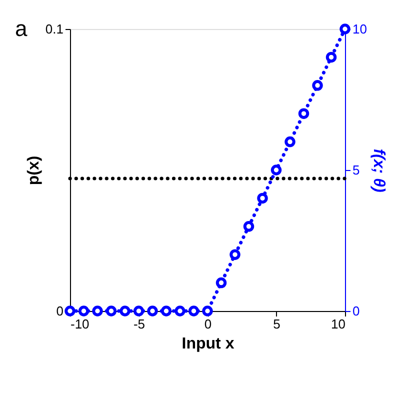  Describe the element at coordinates (208, 324) in the screenshot. I see `x-tick-label: 0` at that location.